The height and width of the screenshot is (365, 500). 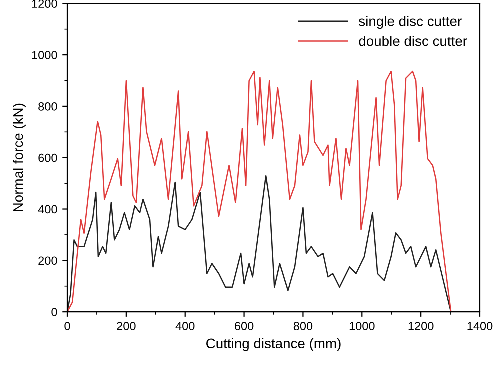 What do you see at coordinates (45, 55) in the screenshot?
I see `y-tick-label: 1000` at bounding box center [45, 55].